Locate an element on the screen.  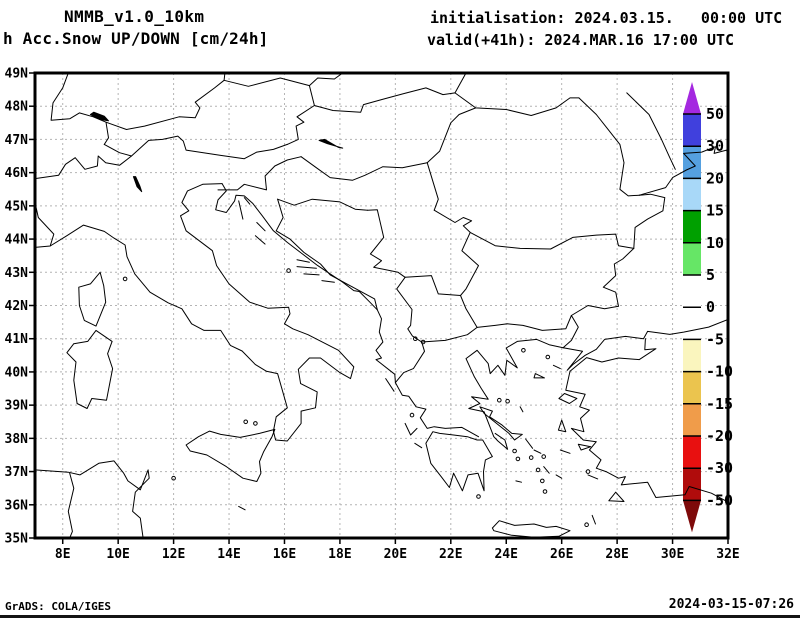
albania-west-greece-coast is located at coordinates (427, 373).